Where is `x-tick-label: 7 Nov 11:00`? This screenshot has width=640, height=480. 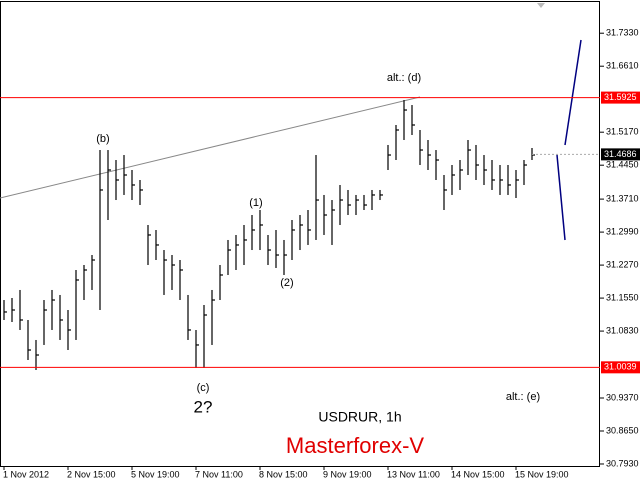 x-tick-label: 7 Nov 11:00 is located at coordinates (219, 474).